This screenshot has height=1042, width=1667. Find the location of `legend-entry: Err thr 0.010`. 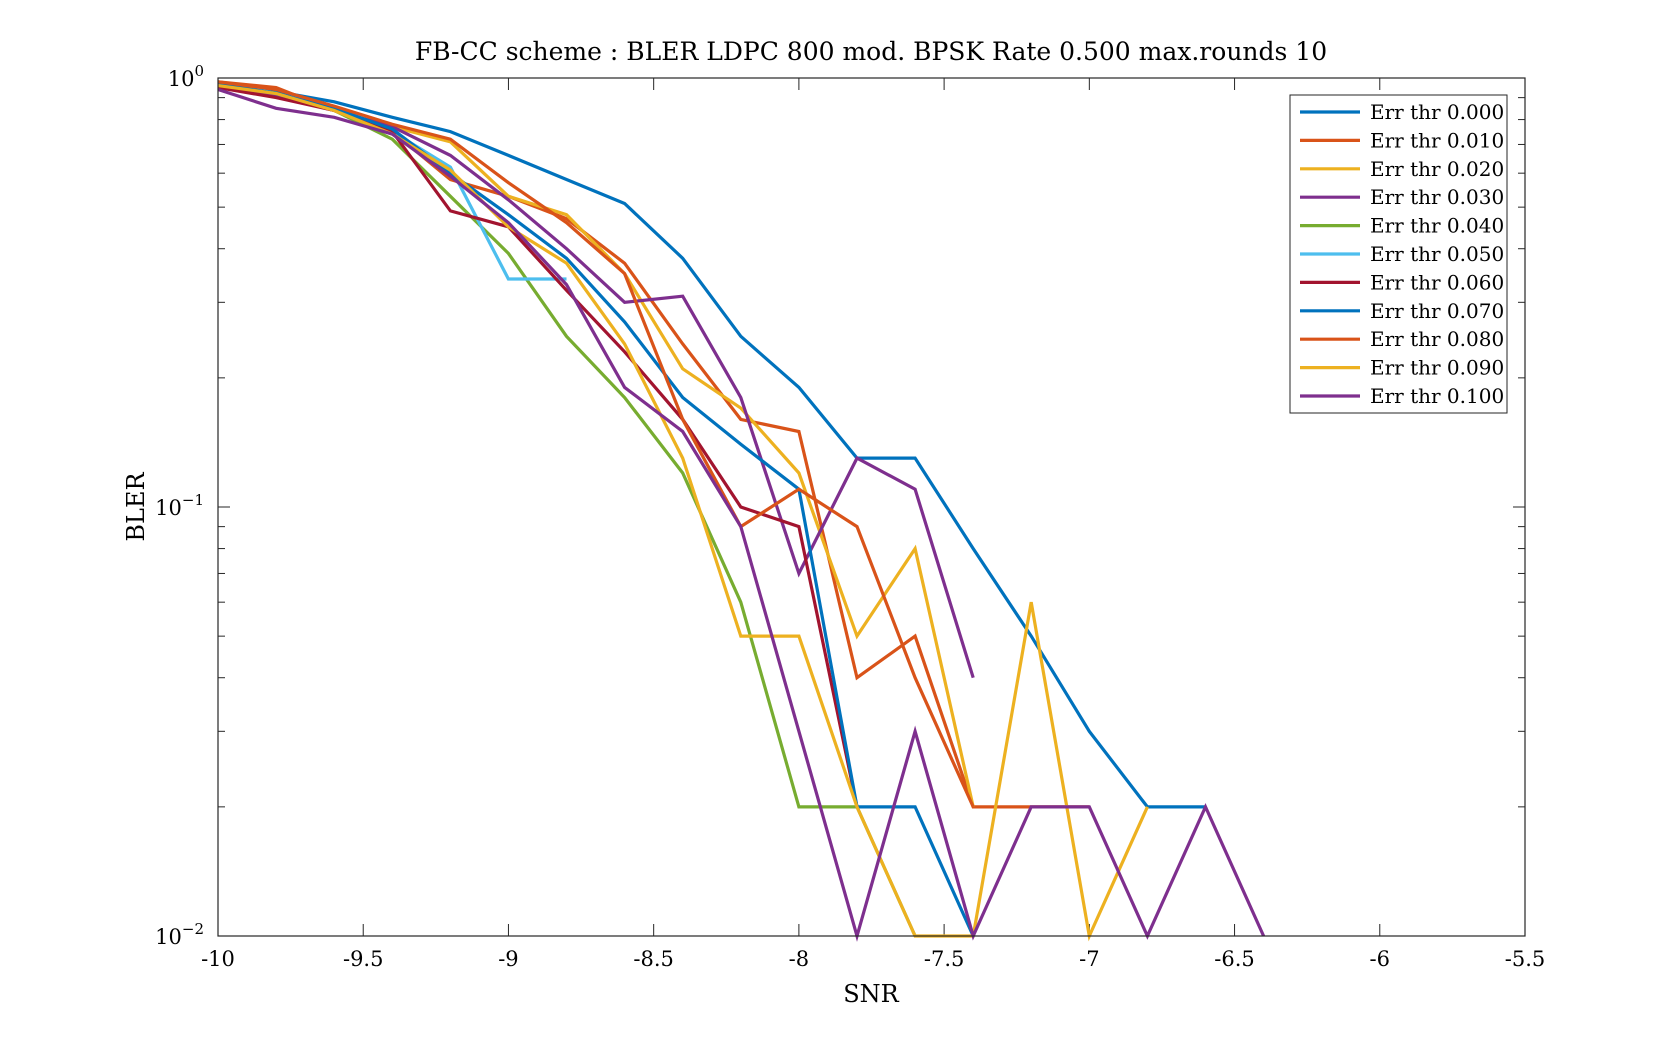

legend-entry: Err thr 0.010 is located at coordinates (1402, 140).